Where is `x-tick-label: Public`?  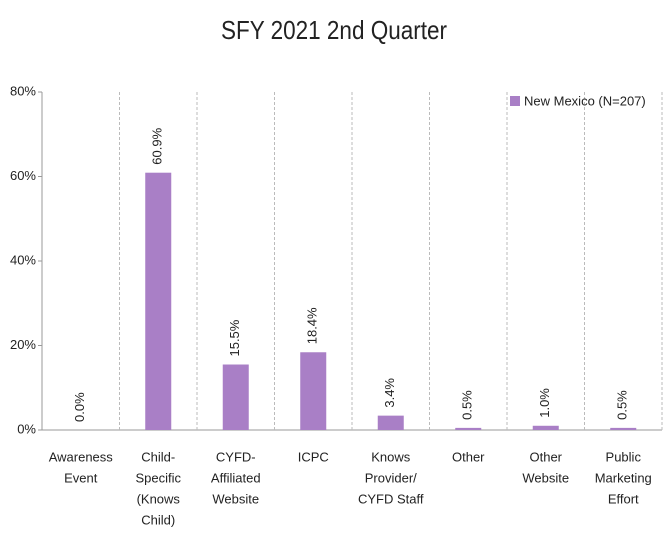
x-tick-label: Public is located at coordinates (624, 456).